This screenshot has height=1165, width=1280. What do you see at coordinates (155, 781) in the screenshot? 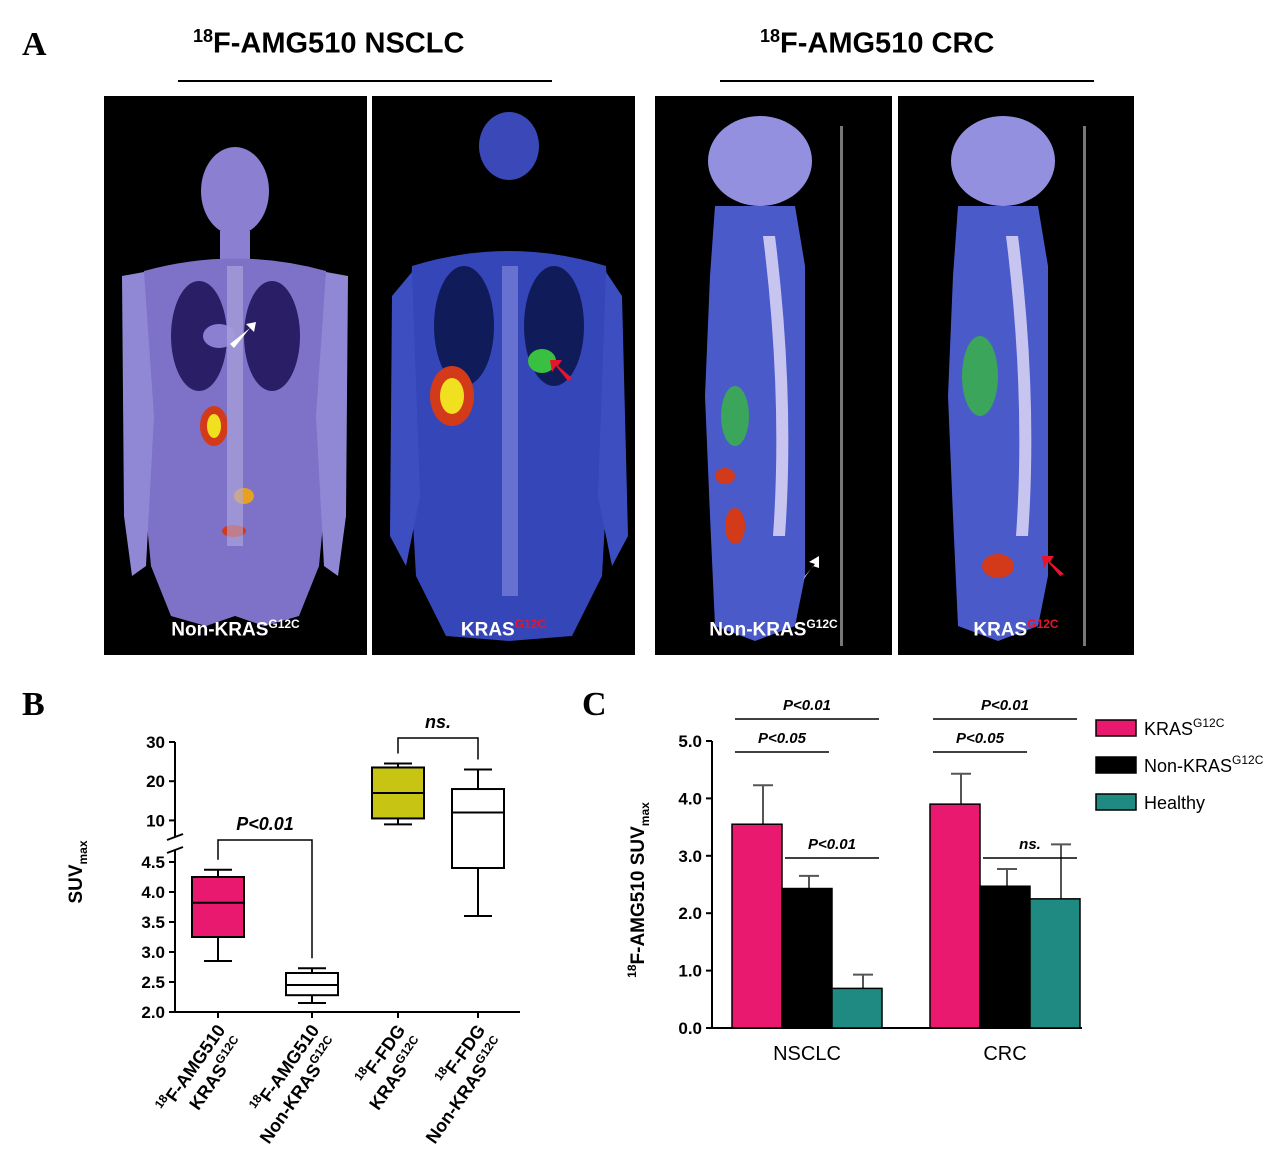
I see `y-tick-label: 20` at bounding box center [155, 781].